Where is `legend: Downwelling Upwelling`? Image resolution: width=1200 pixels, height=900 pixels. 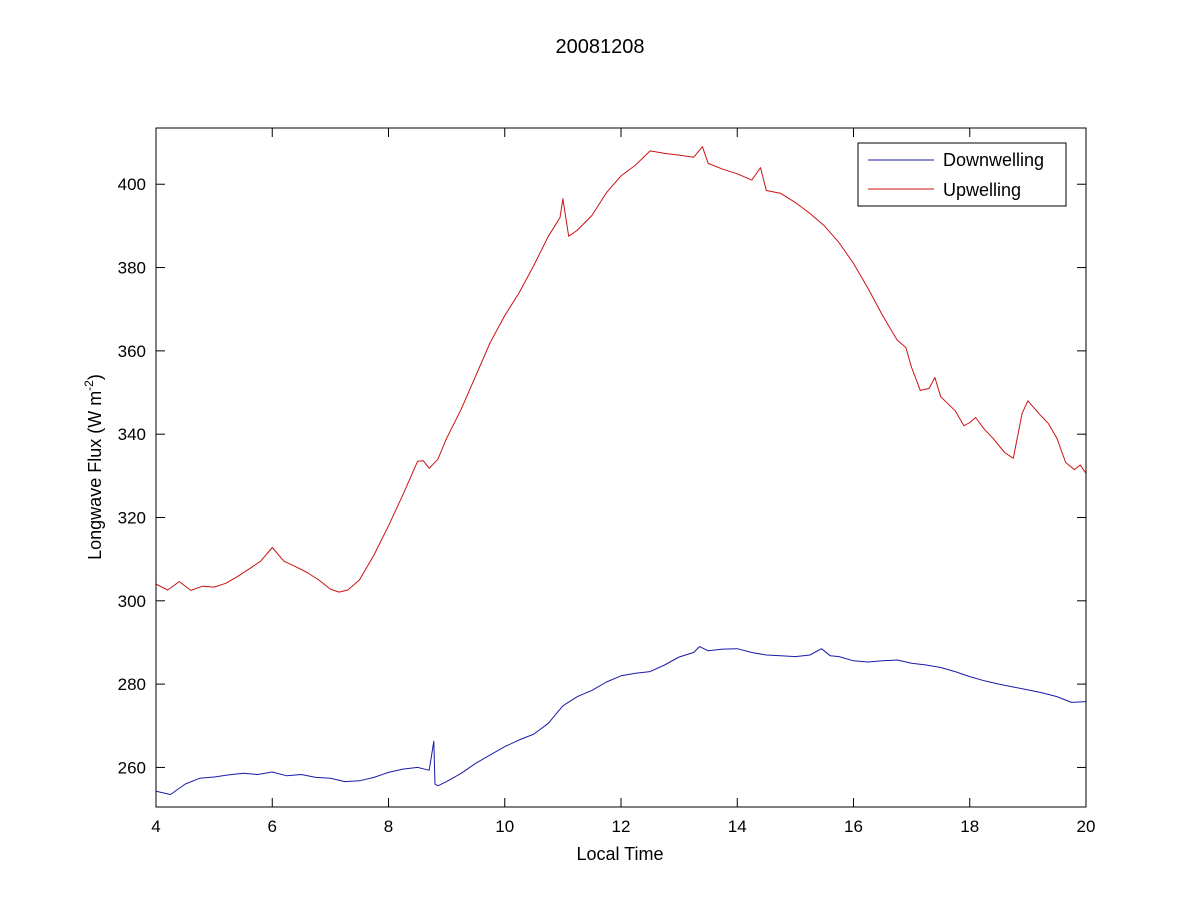
legend: Downwelling Upwelling is located at coordinates (962, 174).